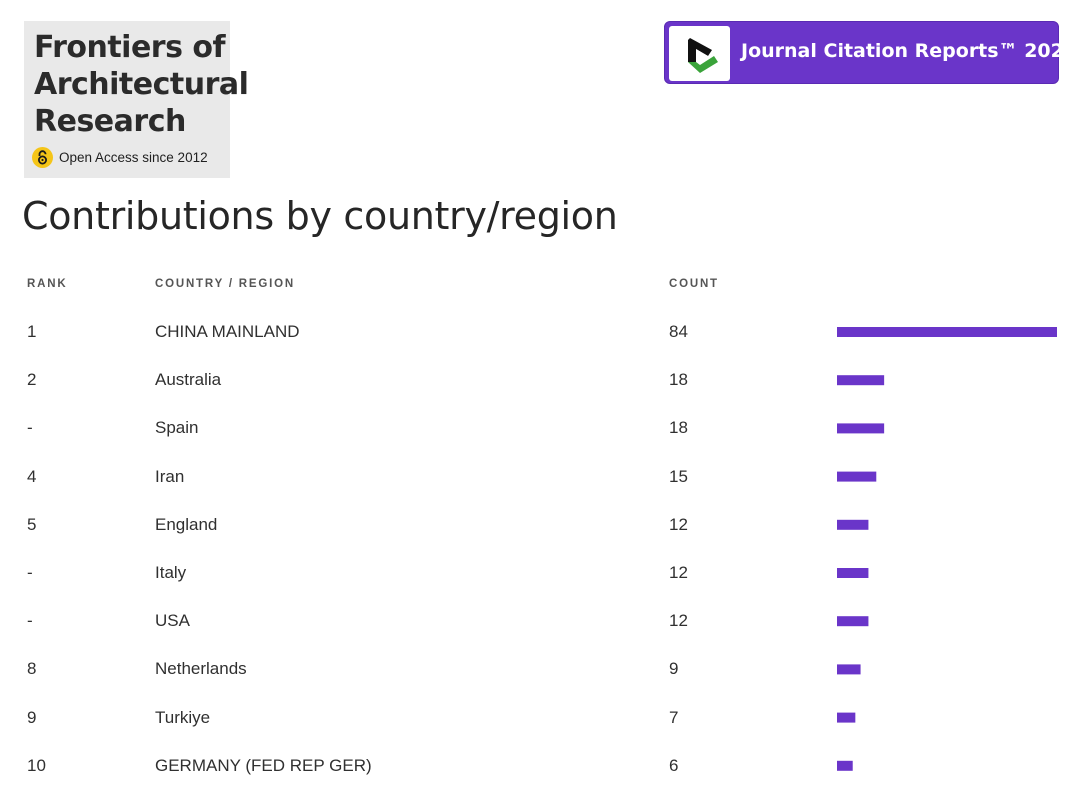 The image size is (1080, 794). What do you see at coordinates (32, 476) in the screenshot?
I see `rank-cell: 4` at bounding box center [32, 476].